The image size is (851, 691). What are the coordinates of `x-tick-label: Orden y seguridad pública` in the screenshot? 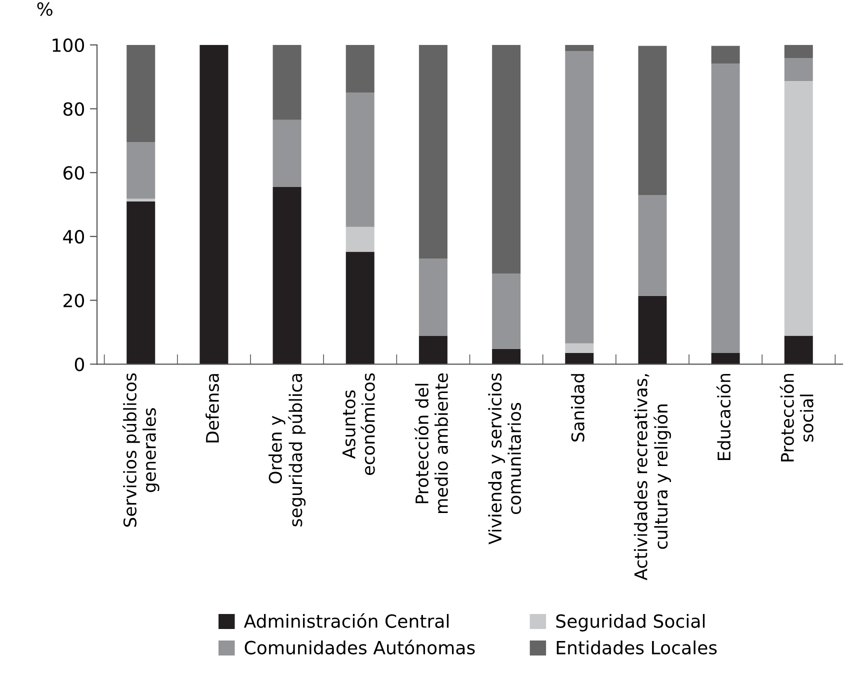 It's located at (287, 450).